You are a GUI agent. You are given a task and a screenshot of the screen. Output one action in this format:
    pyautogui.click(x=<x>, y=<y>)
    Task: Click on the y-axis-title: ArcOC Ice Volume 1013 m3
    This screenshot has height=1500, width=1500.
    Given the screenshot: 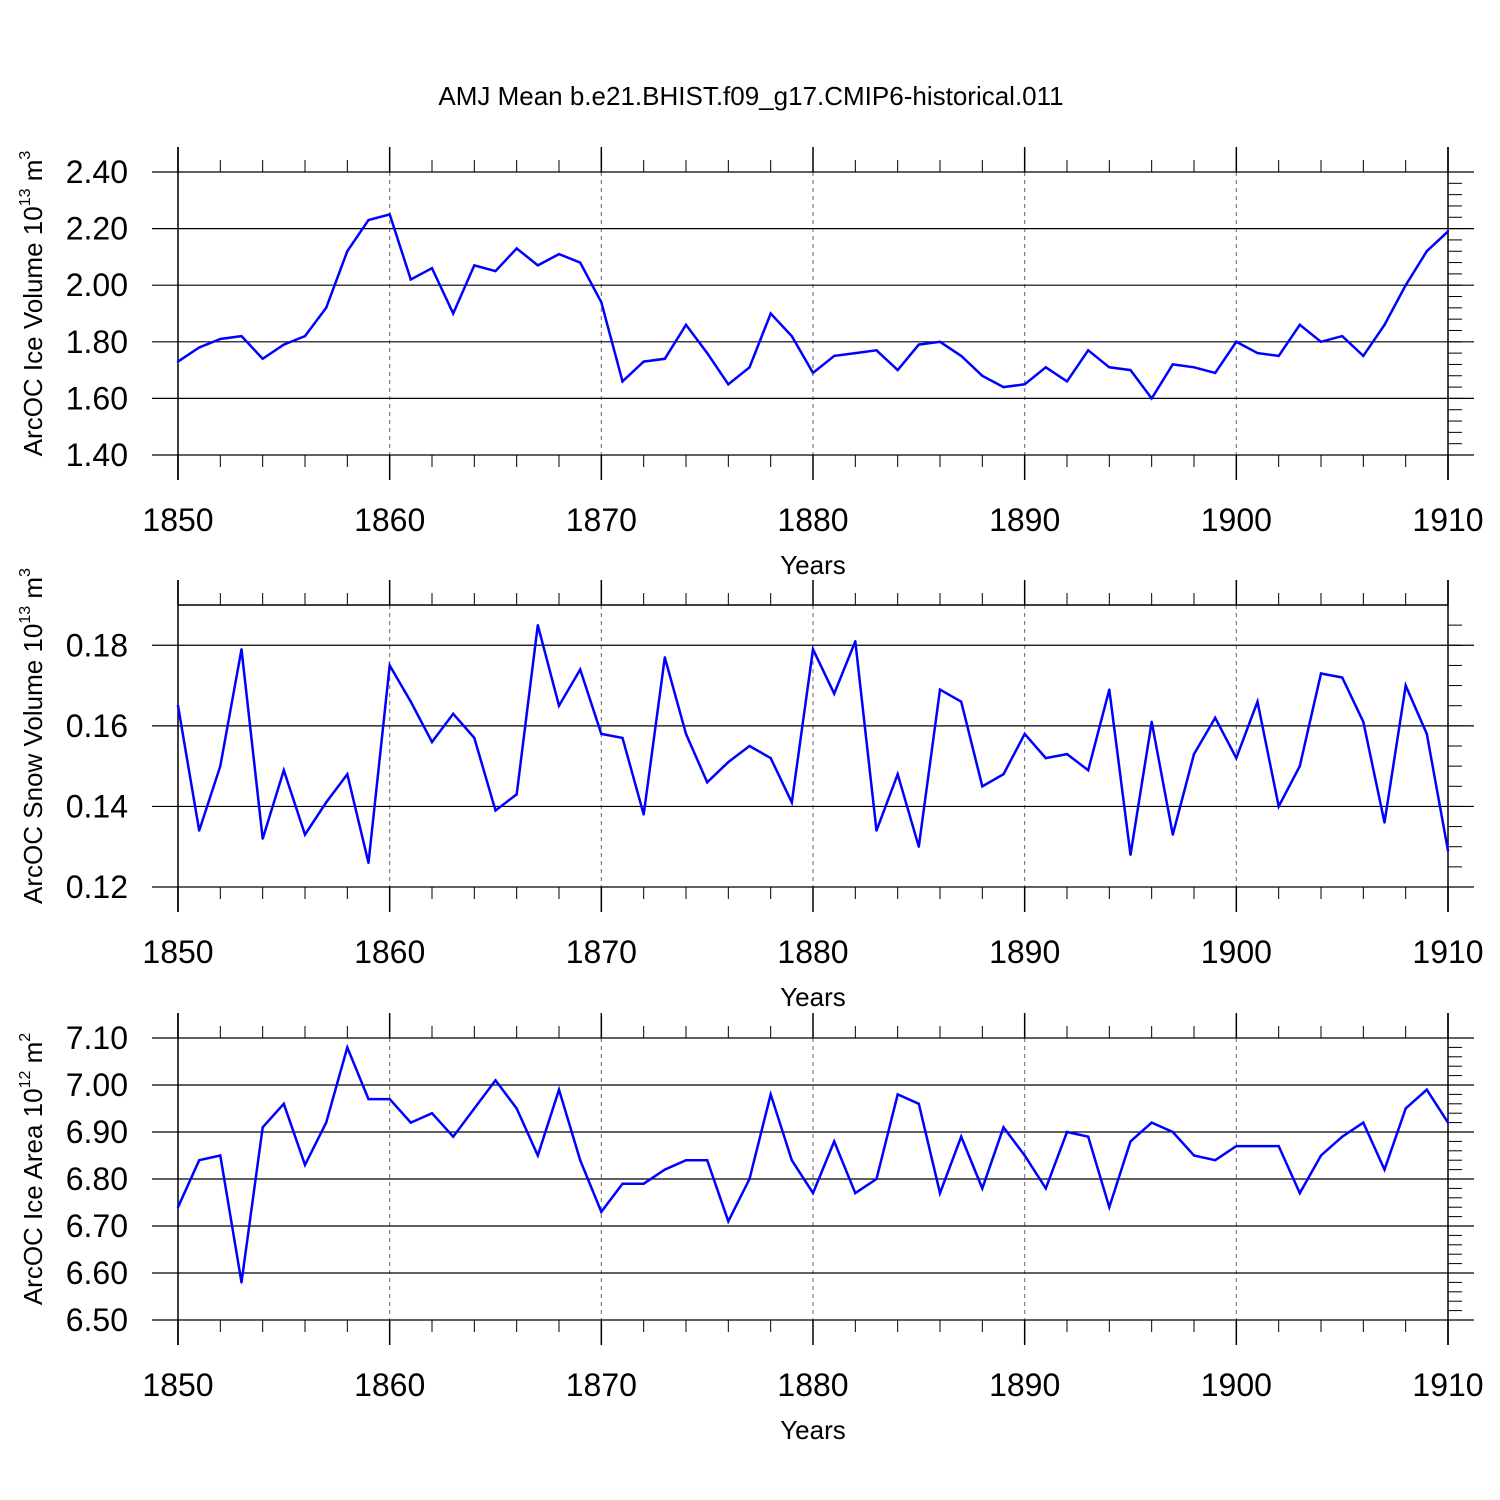 What is the action you would take?
    pyautogui.click(x=32, y=304)
    